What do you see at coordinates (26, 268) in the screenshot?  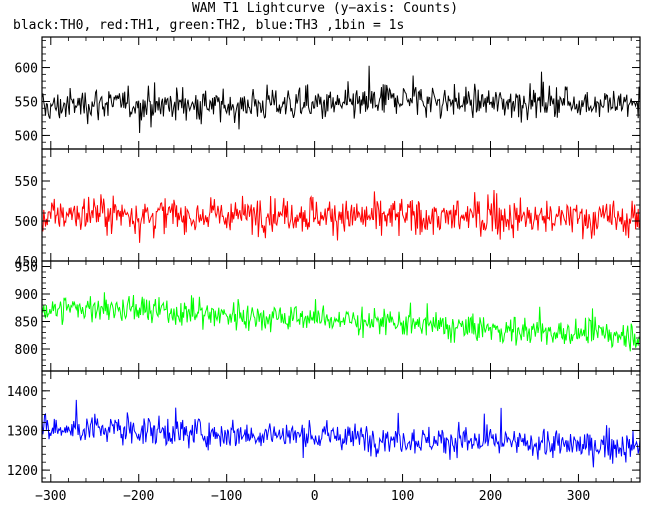 I see `y-tick-label: 950` at bounding box center [26, 268].